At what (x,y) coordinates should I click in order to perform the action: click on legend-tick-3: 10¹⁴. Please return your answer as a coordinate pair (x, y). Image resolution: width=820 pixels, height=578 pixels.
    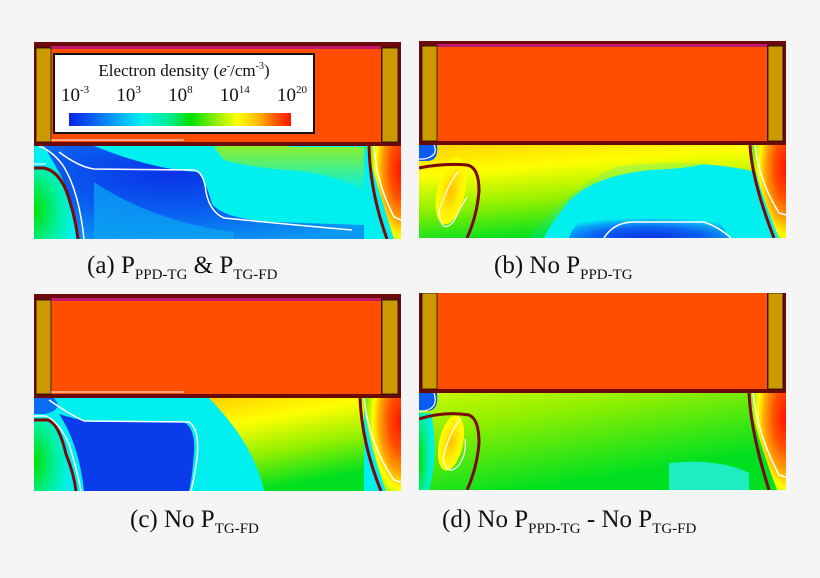
    Looking at the image, I should click on (234, 95).